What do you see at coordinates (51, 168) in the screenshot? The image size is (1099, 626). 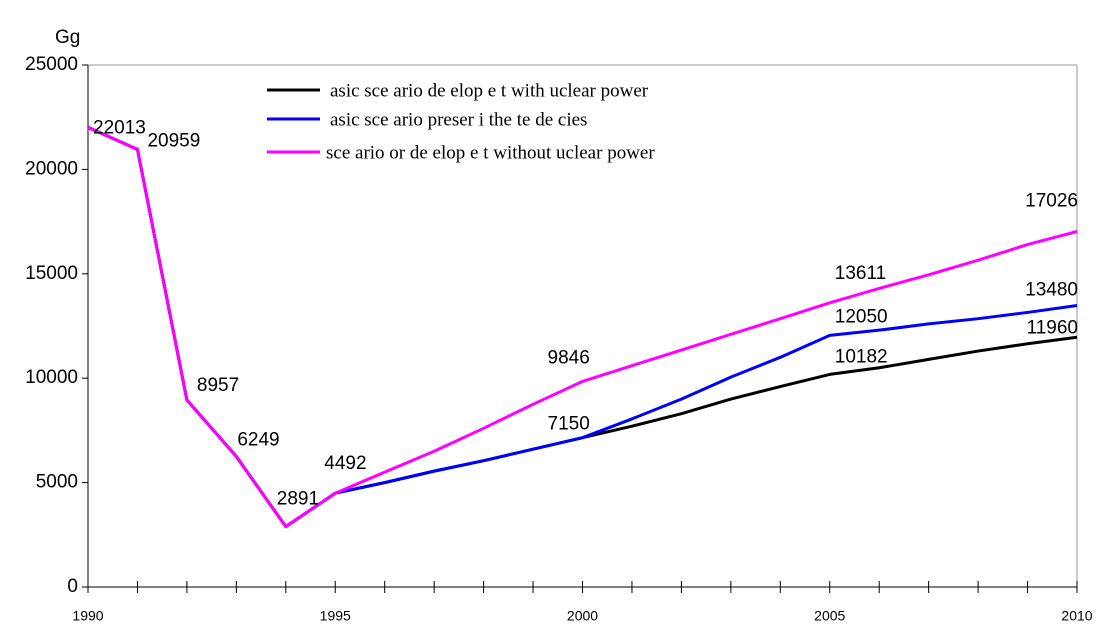 I see `y-tick-label: 20000` at bounding box center [51, 168].